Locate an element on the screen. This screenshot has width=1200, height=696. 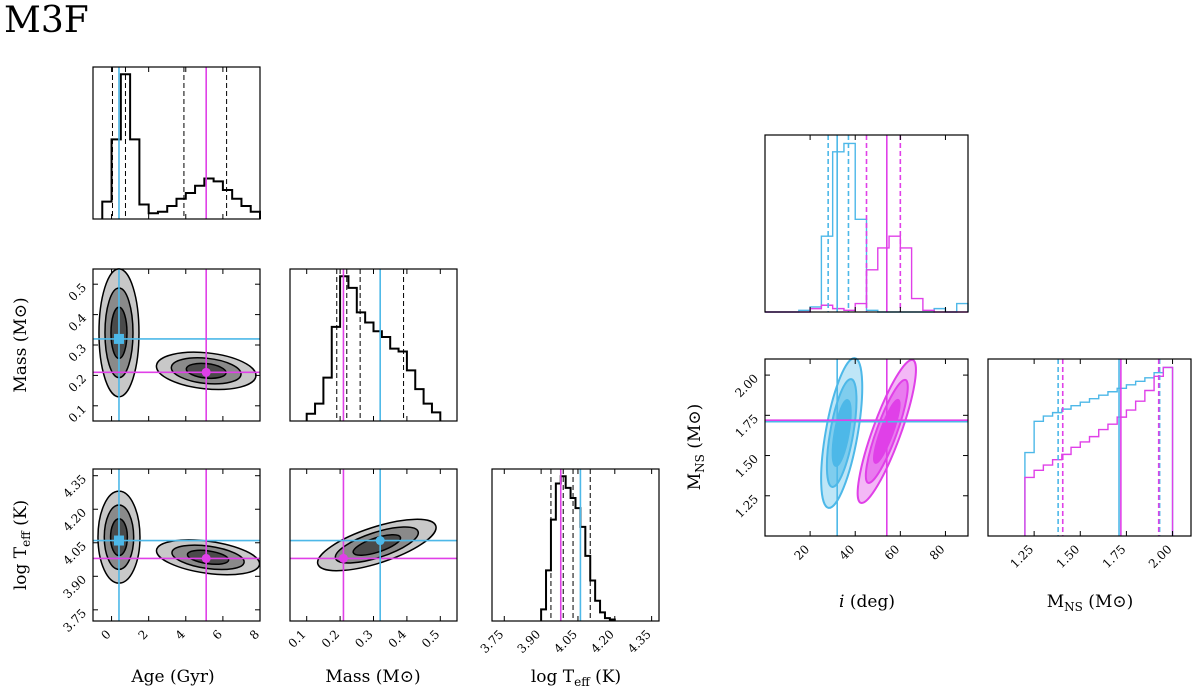
figure-title: M3F is located at coordinates (46, 20).